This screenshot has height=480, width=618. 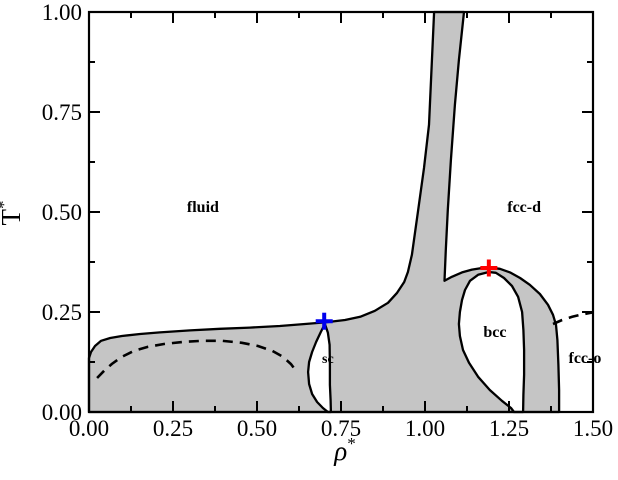 I want to click on x-tick-label: 1.50, so click(x=593, y=428).